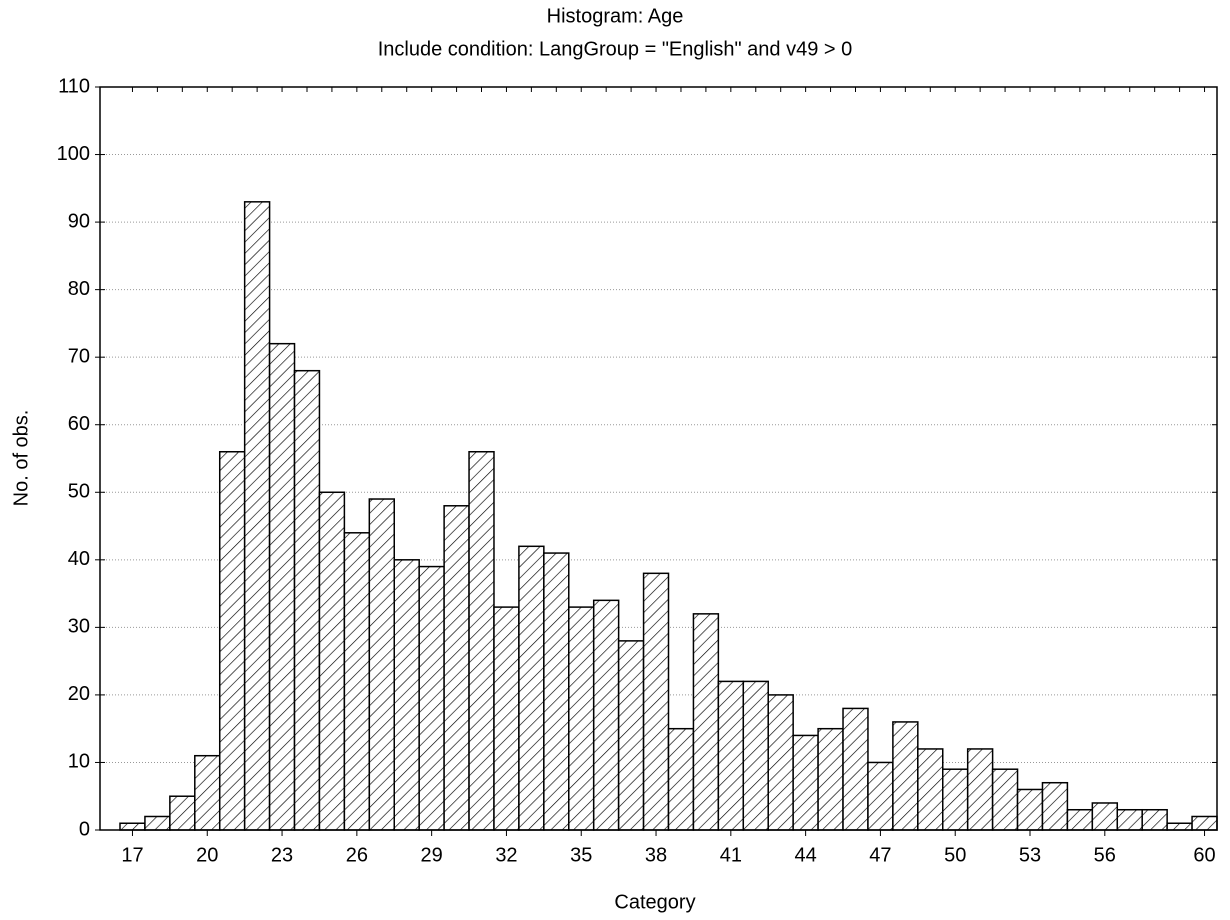 This screenshot has width=1230, height=920. I want to click on x-tick-label: 20, so click(207, 855).